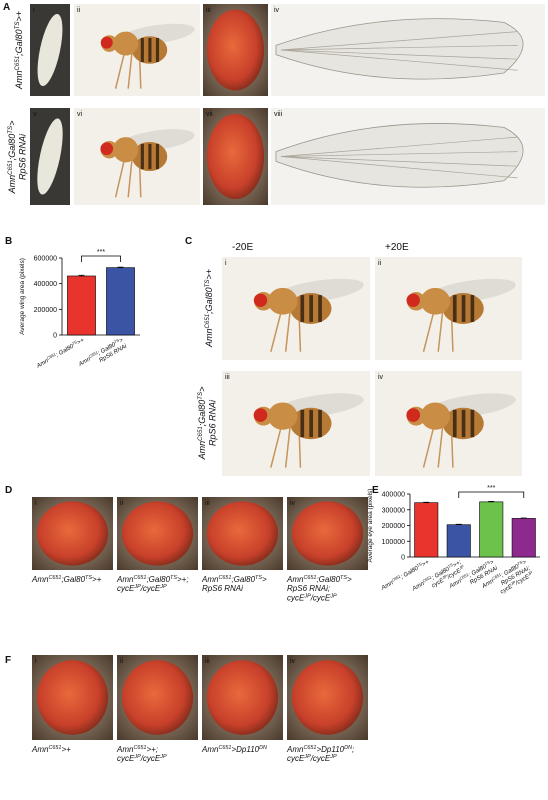 This screenshot has width=548, height=800. What do you see at coordinates (157, 533) in the screenshot?
I see `photo: ii` at bounding box center [157, 533].